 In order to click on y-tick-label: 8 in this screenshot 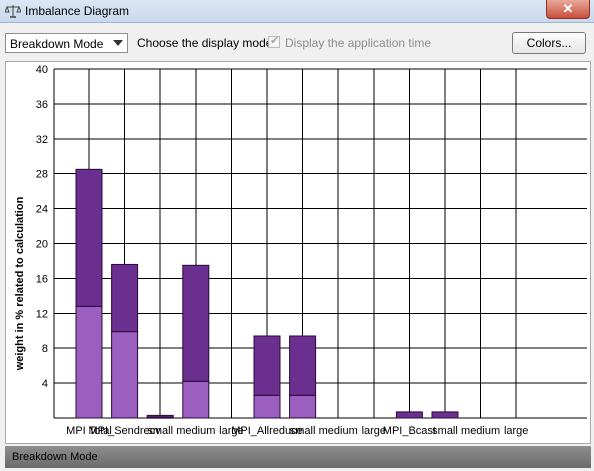, I will do `click(45, 349)`.